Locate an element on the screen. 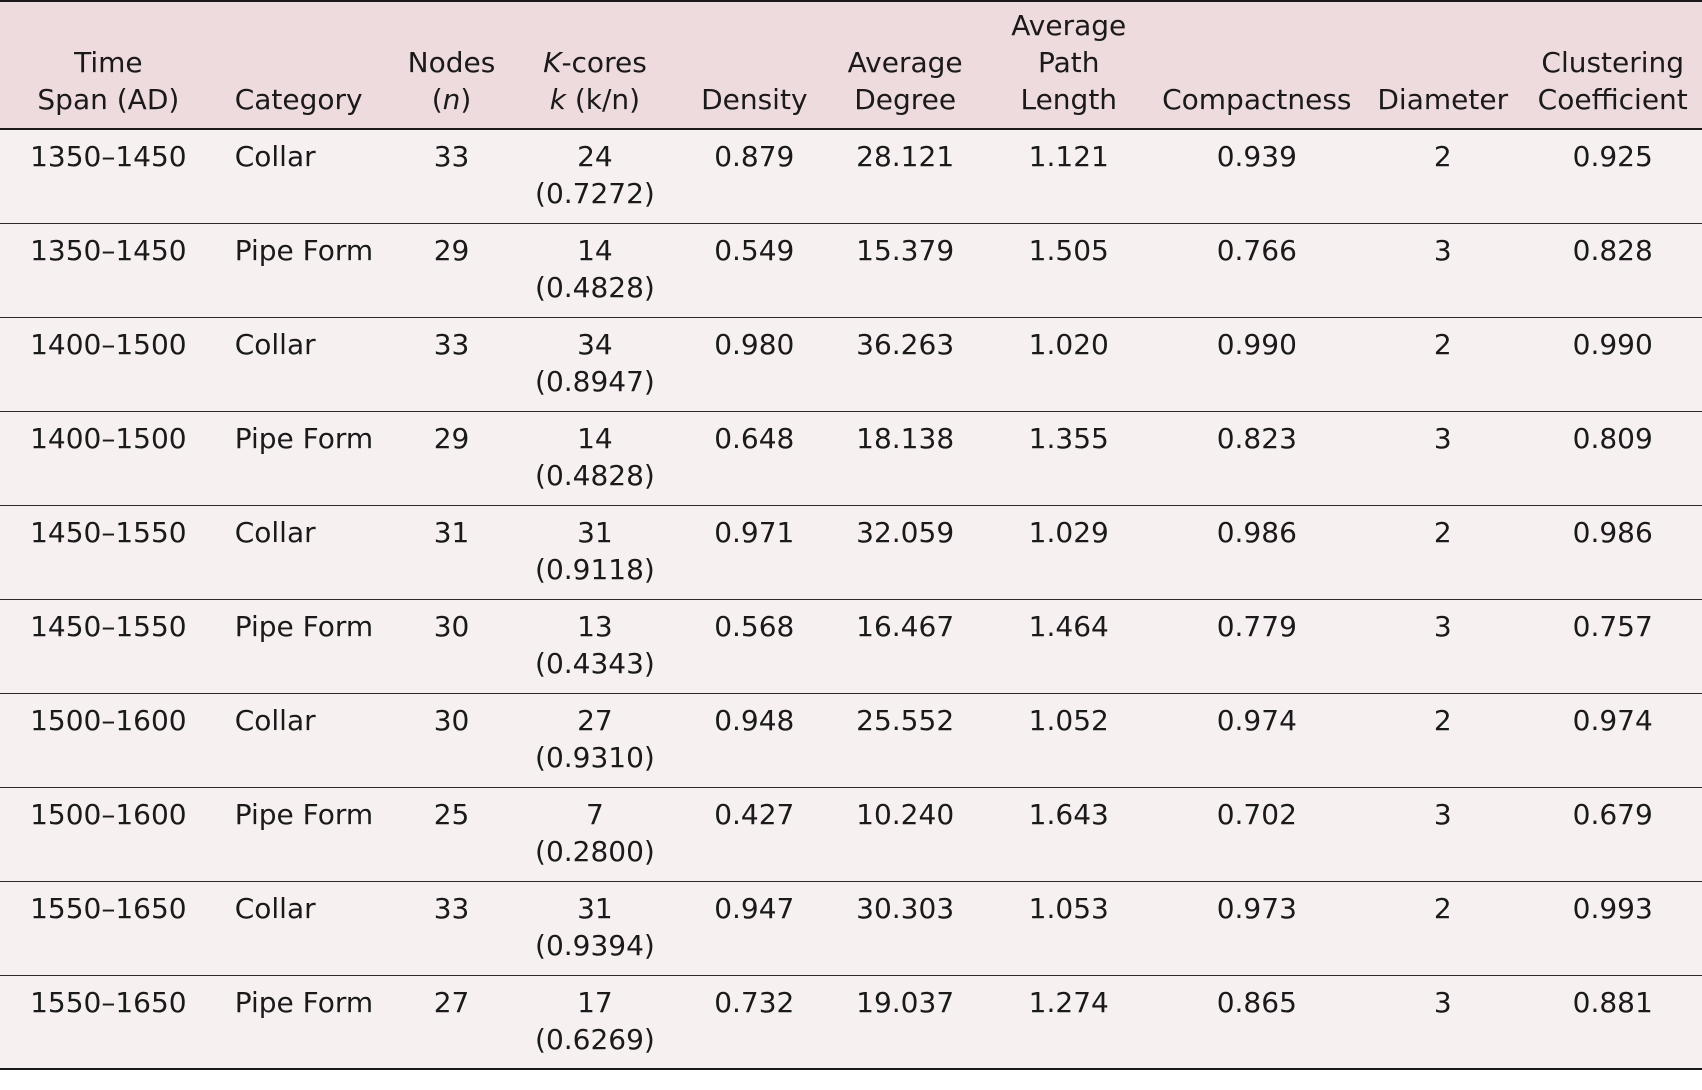 The height and width of the screenshot is (1090, 1702). cell-density: 0.648 is located at coordinates (754, 458).